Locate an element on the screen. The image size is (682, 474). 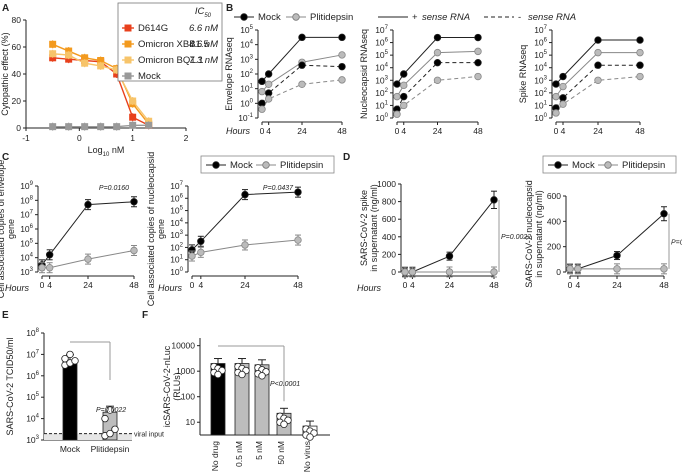
legend-plit-label: Plitidepsin is located at coordinates (643, 165).